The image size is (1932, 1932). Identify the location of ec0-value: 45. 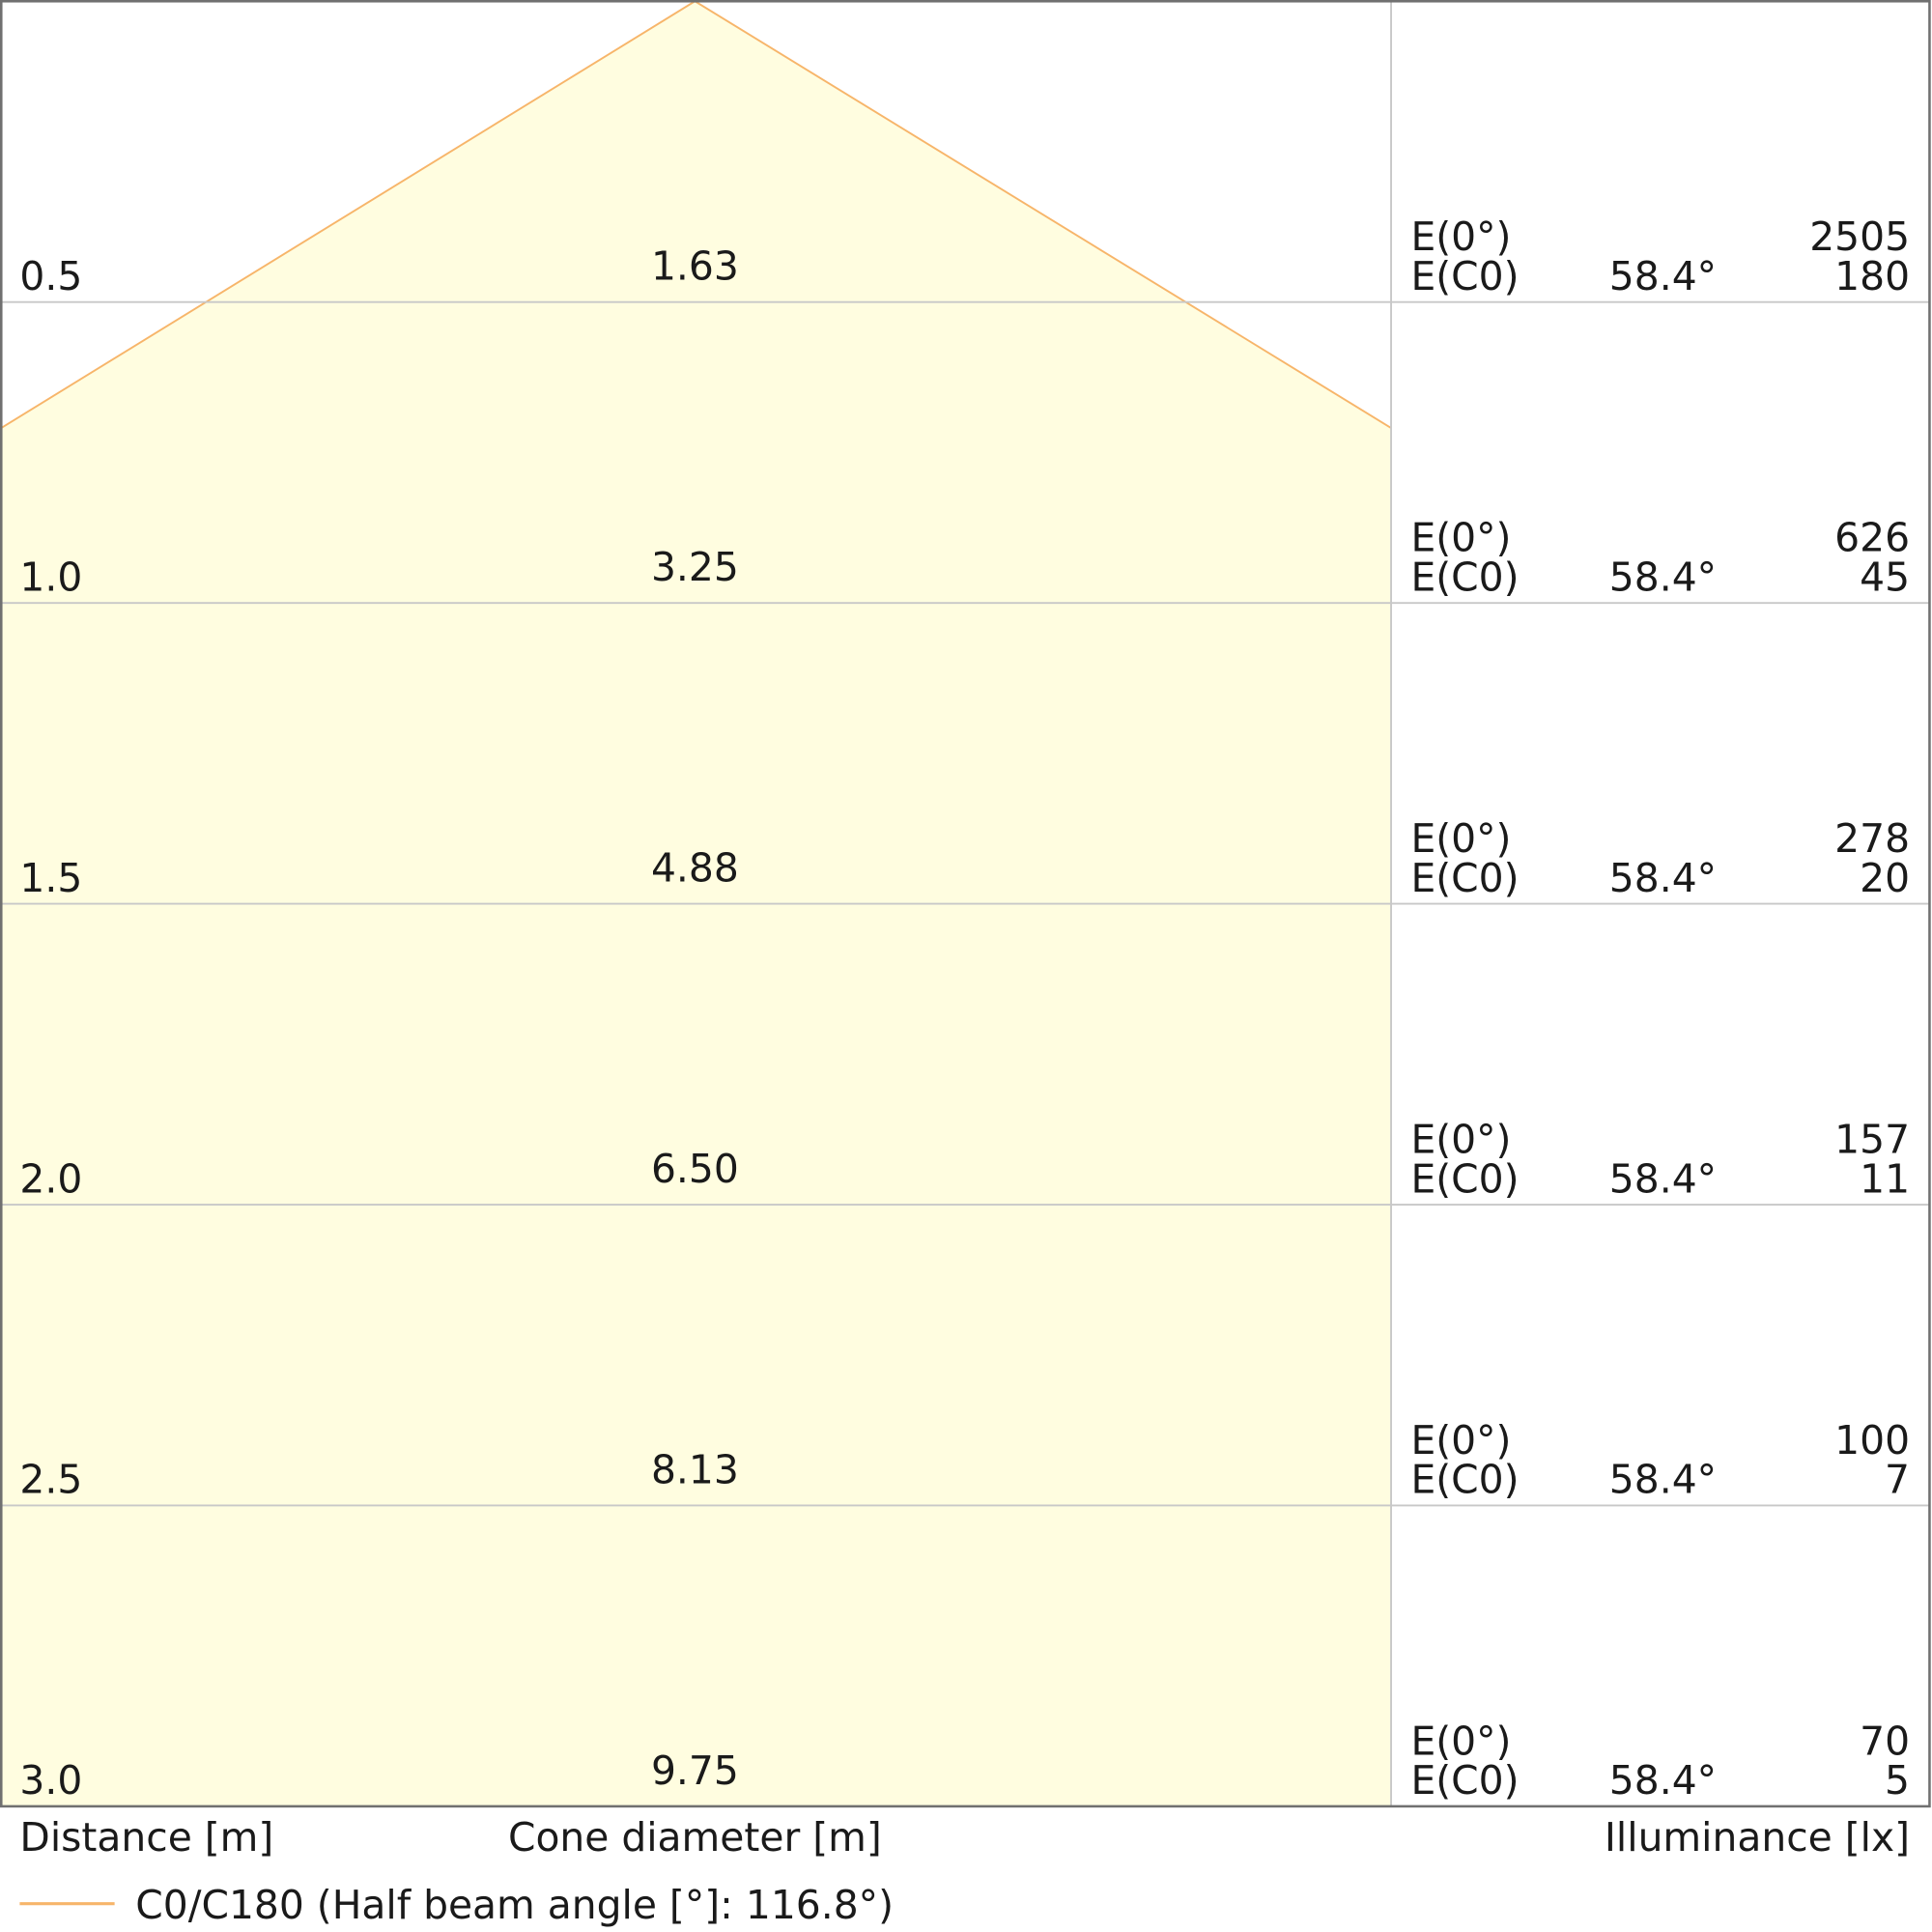
(1885, 577).